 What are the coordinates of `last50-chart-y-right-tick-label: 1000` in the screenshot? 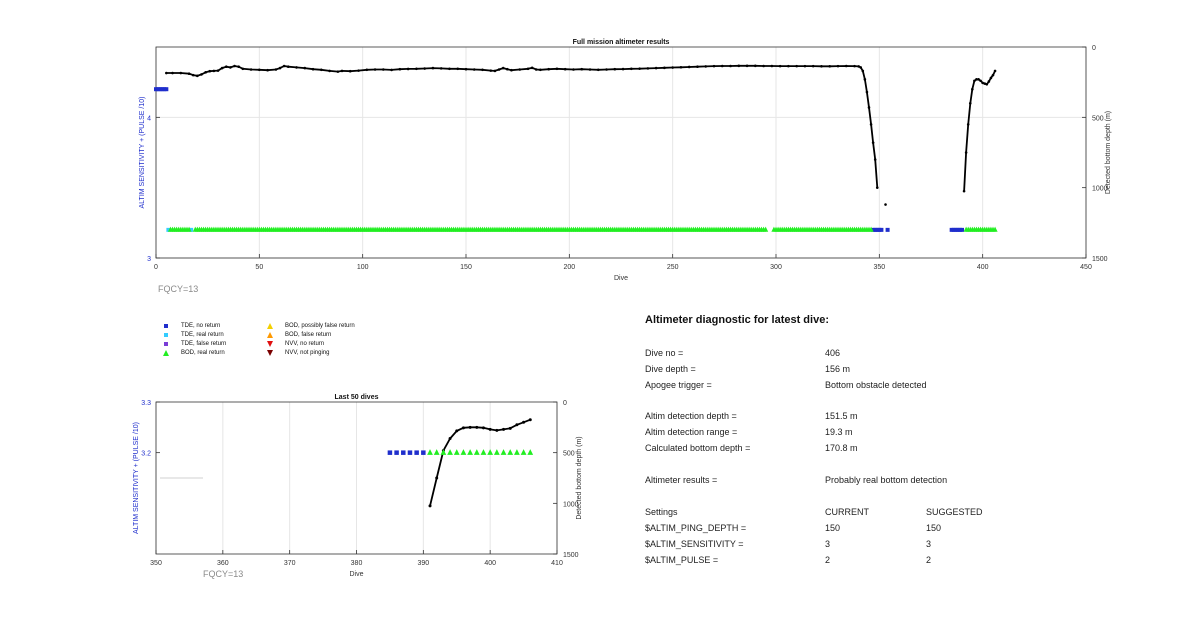 It's located at (571, 504).